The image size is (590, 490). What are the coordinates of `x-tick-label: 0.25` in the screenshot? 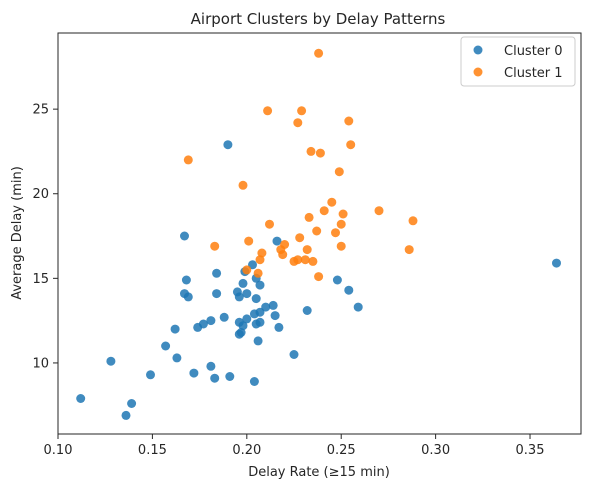 It's located at (341, 450).